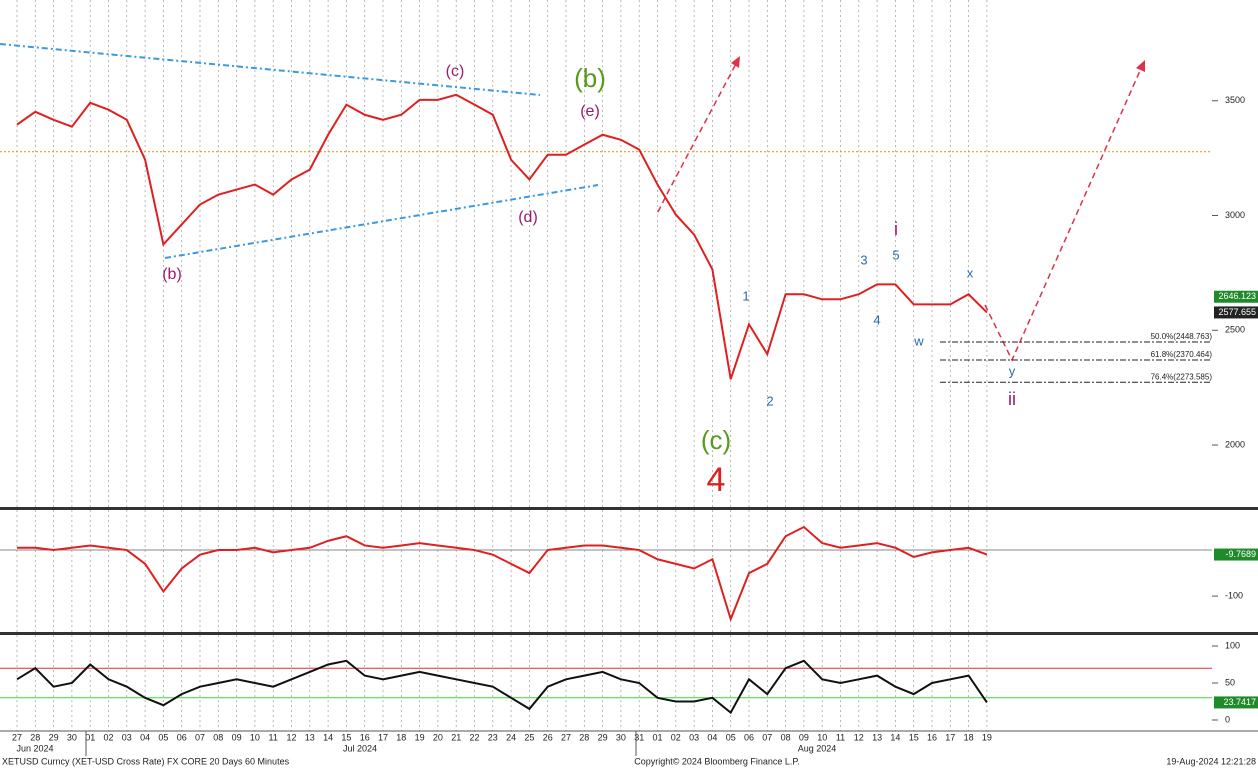 The width and height of the screenshot is (1258, 768). I want to click on wave-label: (d), so click(528, 217).